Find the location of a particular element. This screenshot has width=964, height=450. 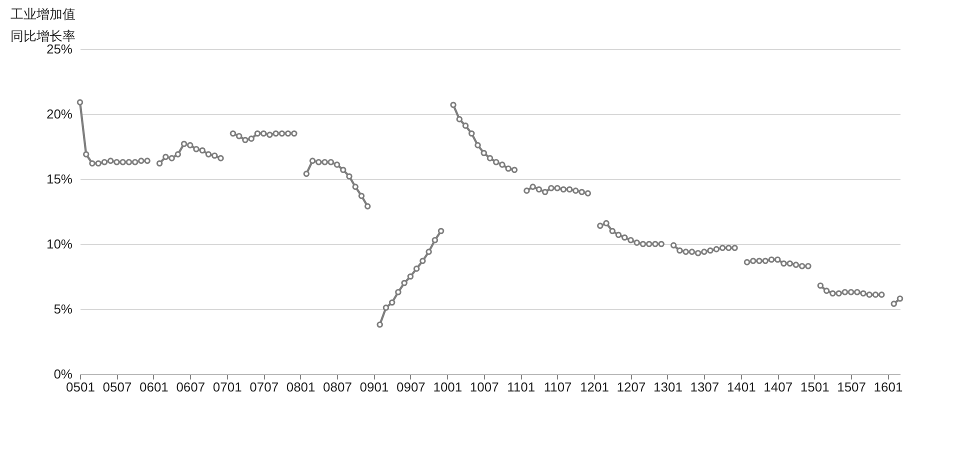

x-tick-label: 1601 is located at coordinates (888, 387).